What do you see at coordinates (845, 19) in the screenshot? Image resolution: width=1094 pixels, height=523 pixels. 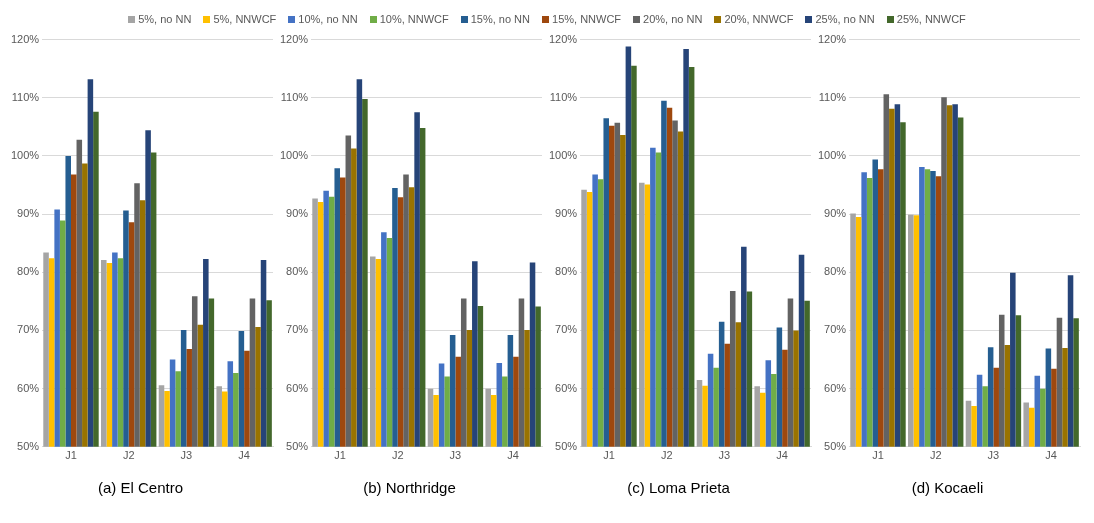 I see `legend-label: 25%, no NN` at bounding box center [845, 19].